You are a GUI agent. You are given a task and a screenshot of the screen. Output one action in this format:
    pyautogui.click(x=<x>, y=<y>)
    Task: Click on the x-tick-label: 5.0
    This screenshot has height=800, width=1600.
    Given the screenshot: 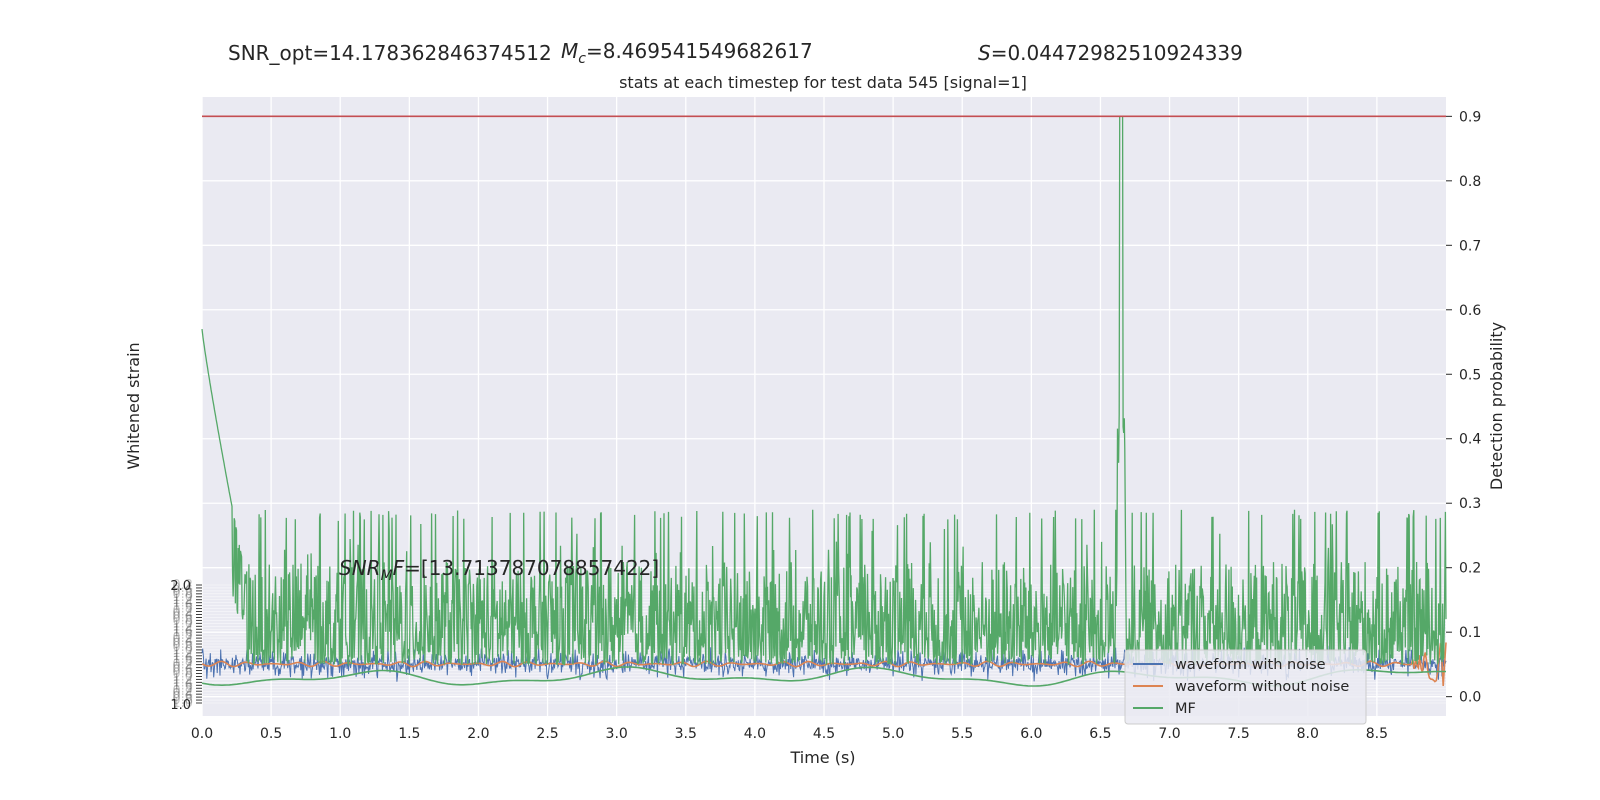 What is the action you would take?
    pyautogui.click(x=893, y=734)
    